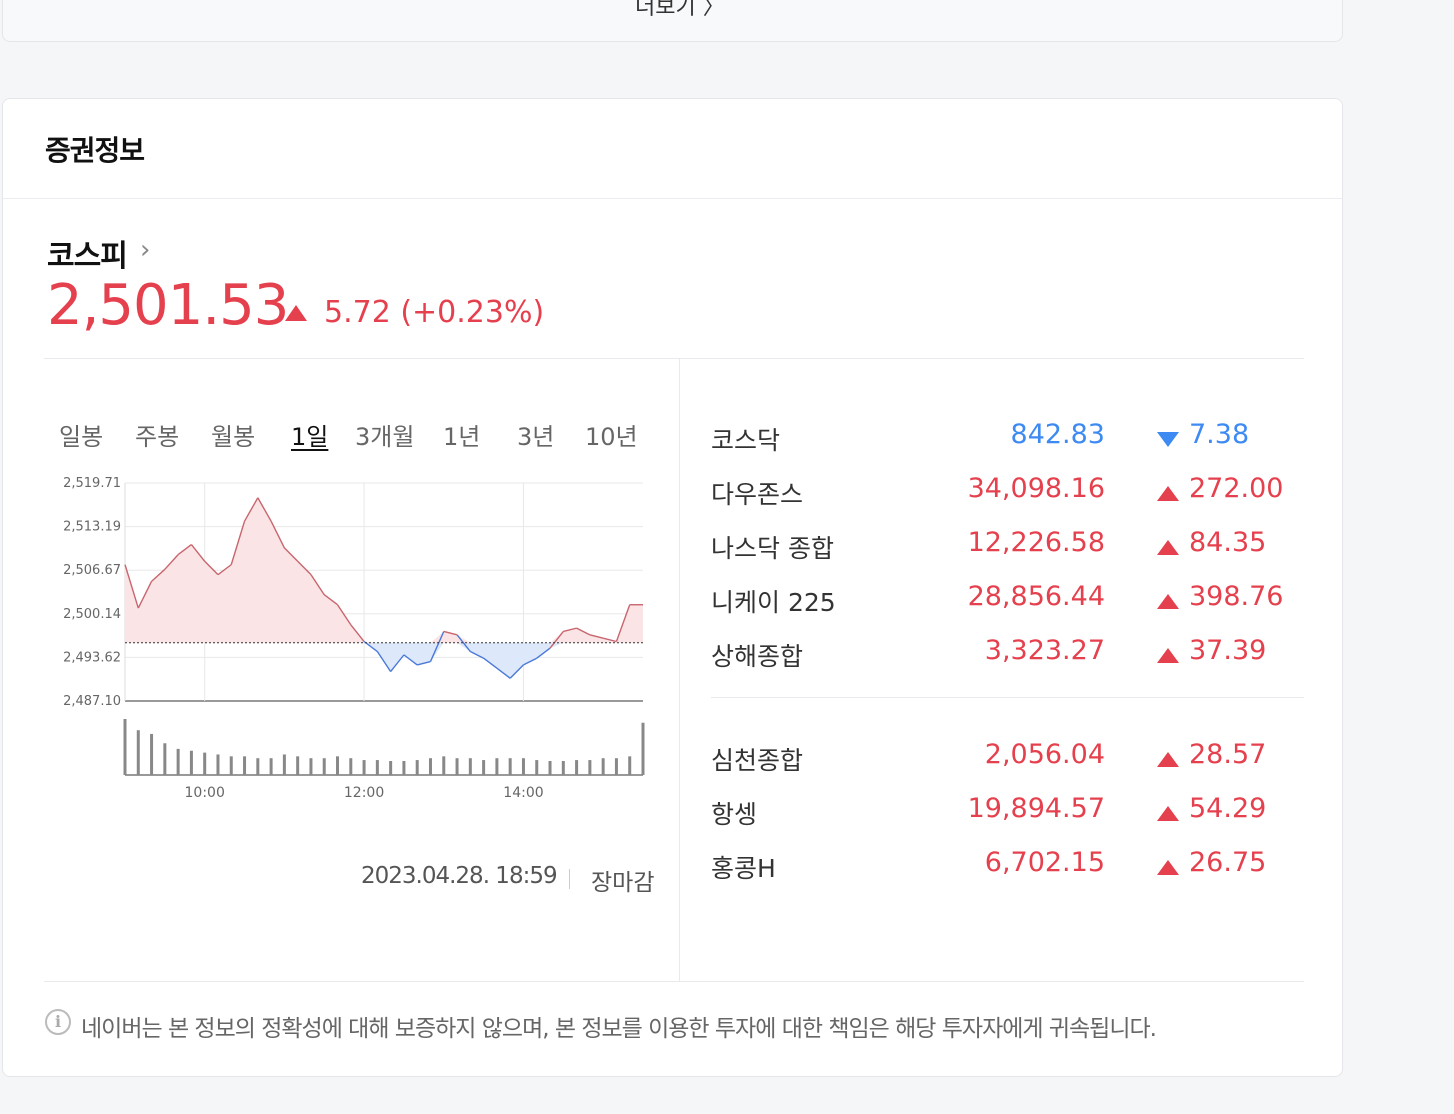  I want to click on index-row-hongkong-h: 홍콩H 6,702.15 26.75, so click(1011, 865).